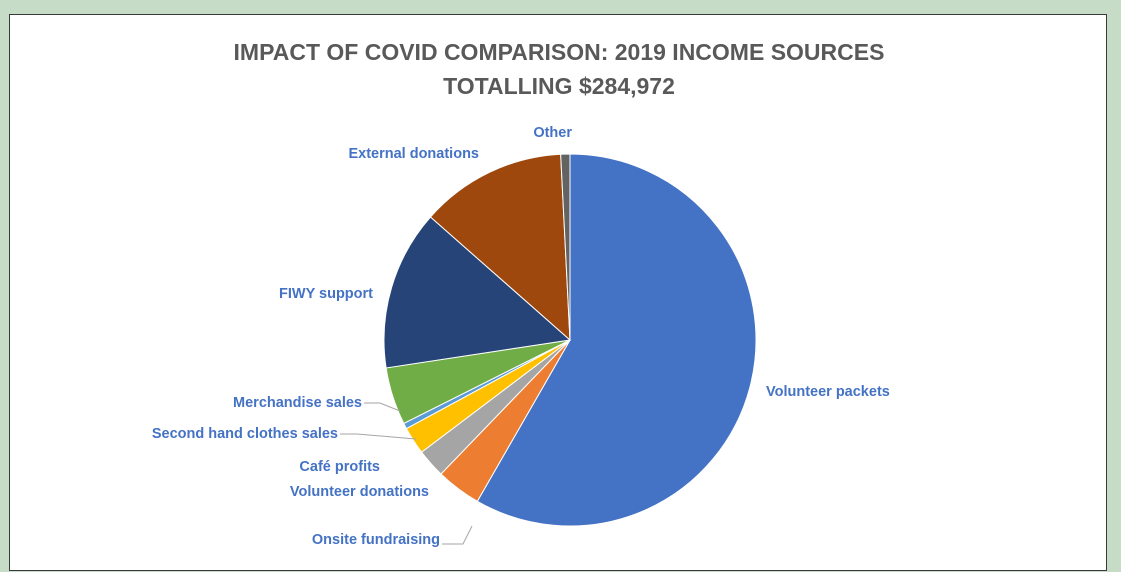 The image size is (1121, 572). I want to click on slice-label: Volunteer packets, so click(828, 392).